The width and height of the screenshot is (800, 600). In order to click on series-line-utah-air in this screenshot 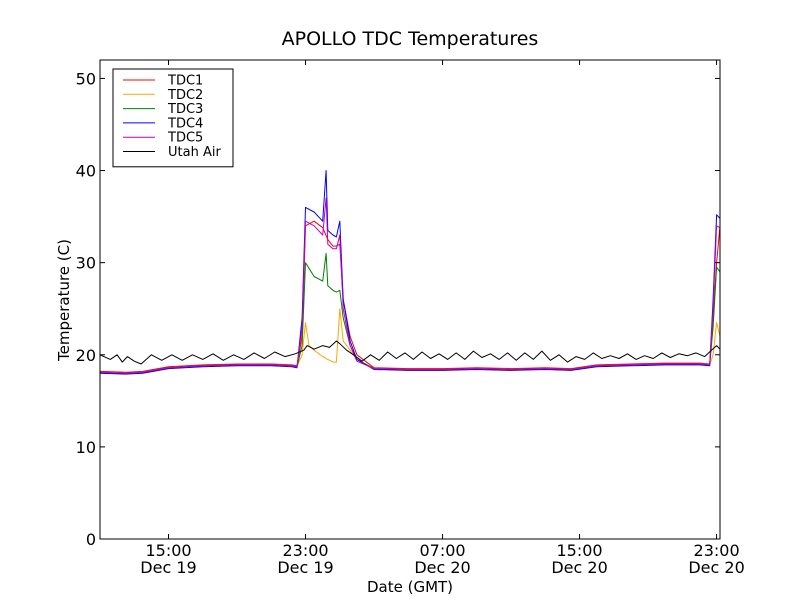, I will do `click(410, 352)`.